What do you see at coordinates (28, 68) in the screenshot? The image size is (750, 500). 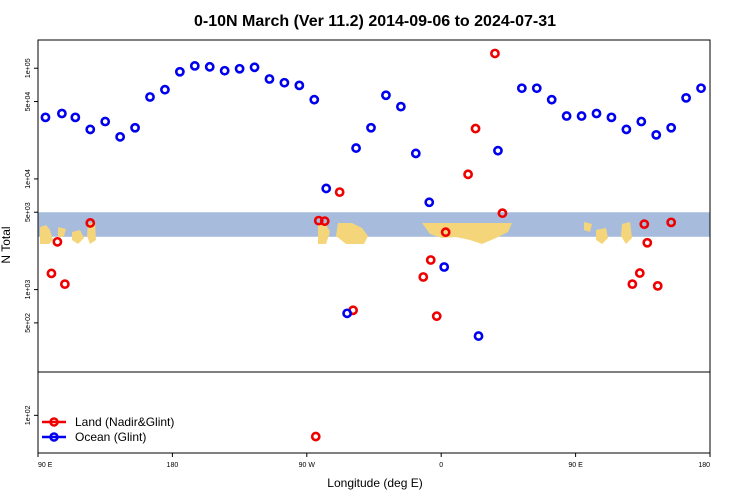 I see `y-tick-label: 1e+05` at bounding box center [28, 68].